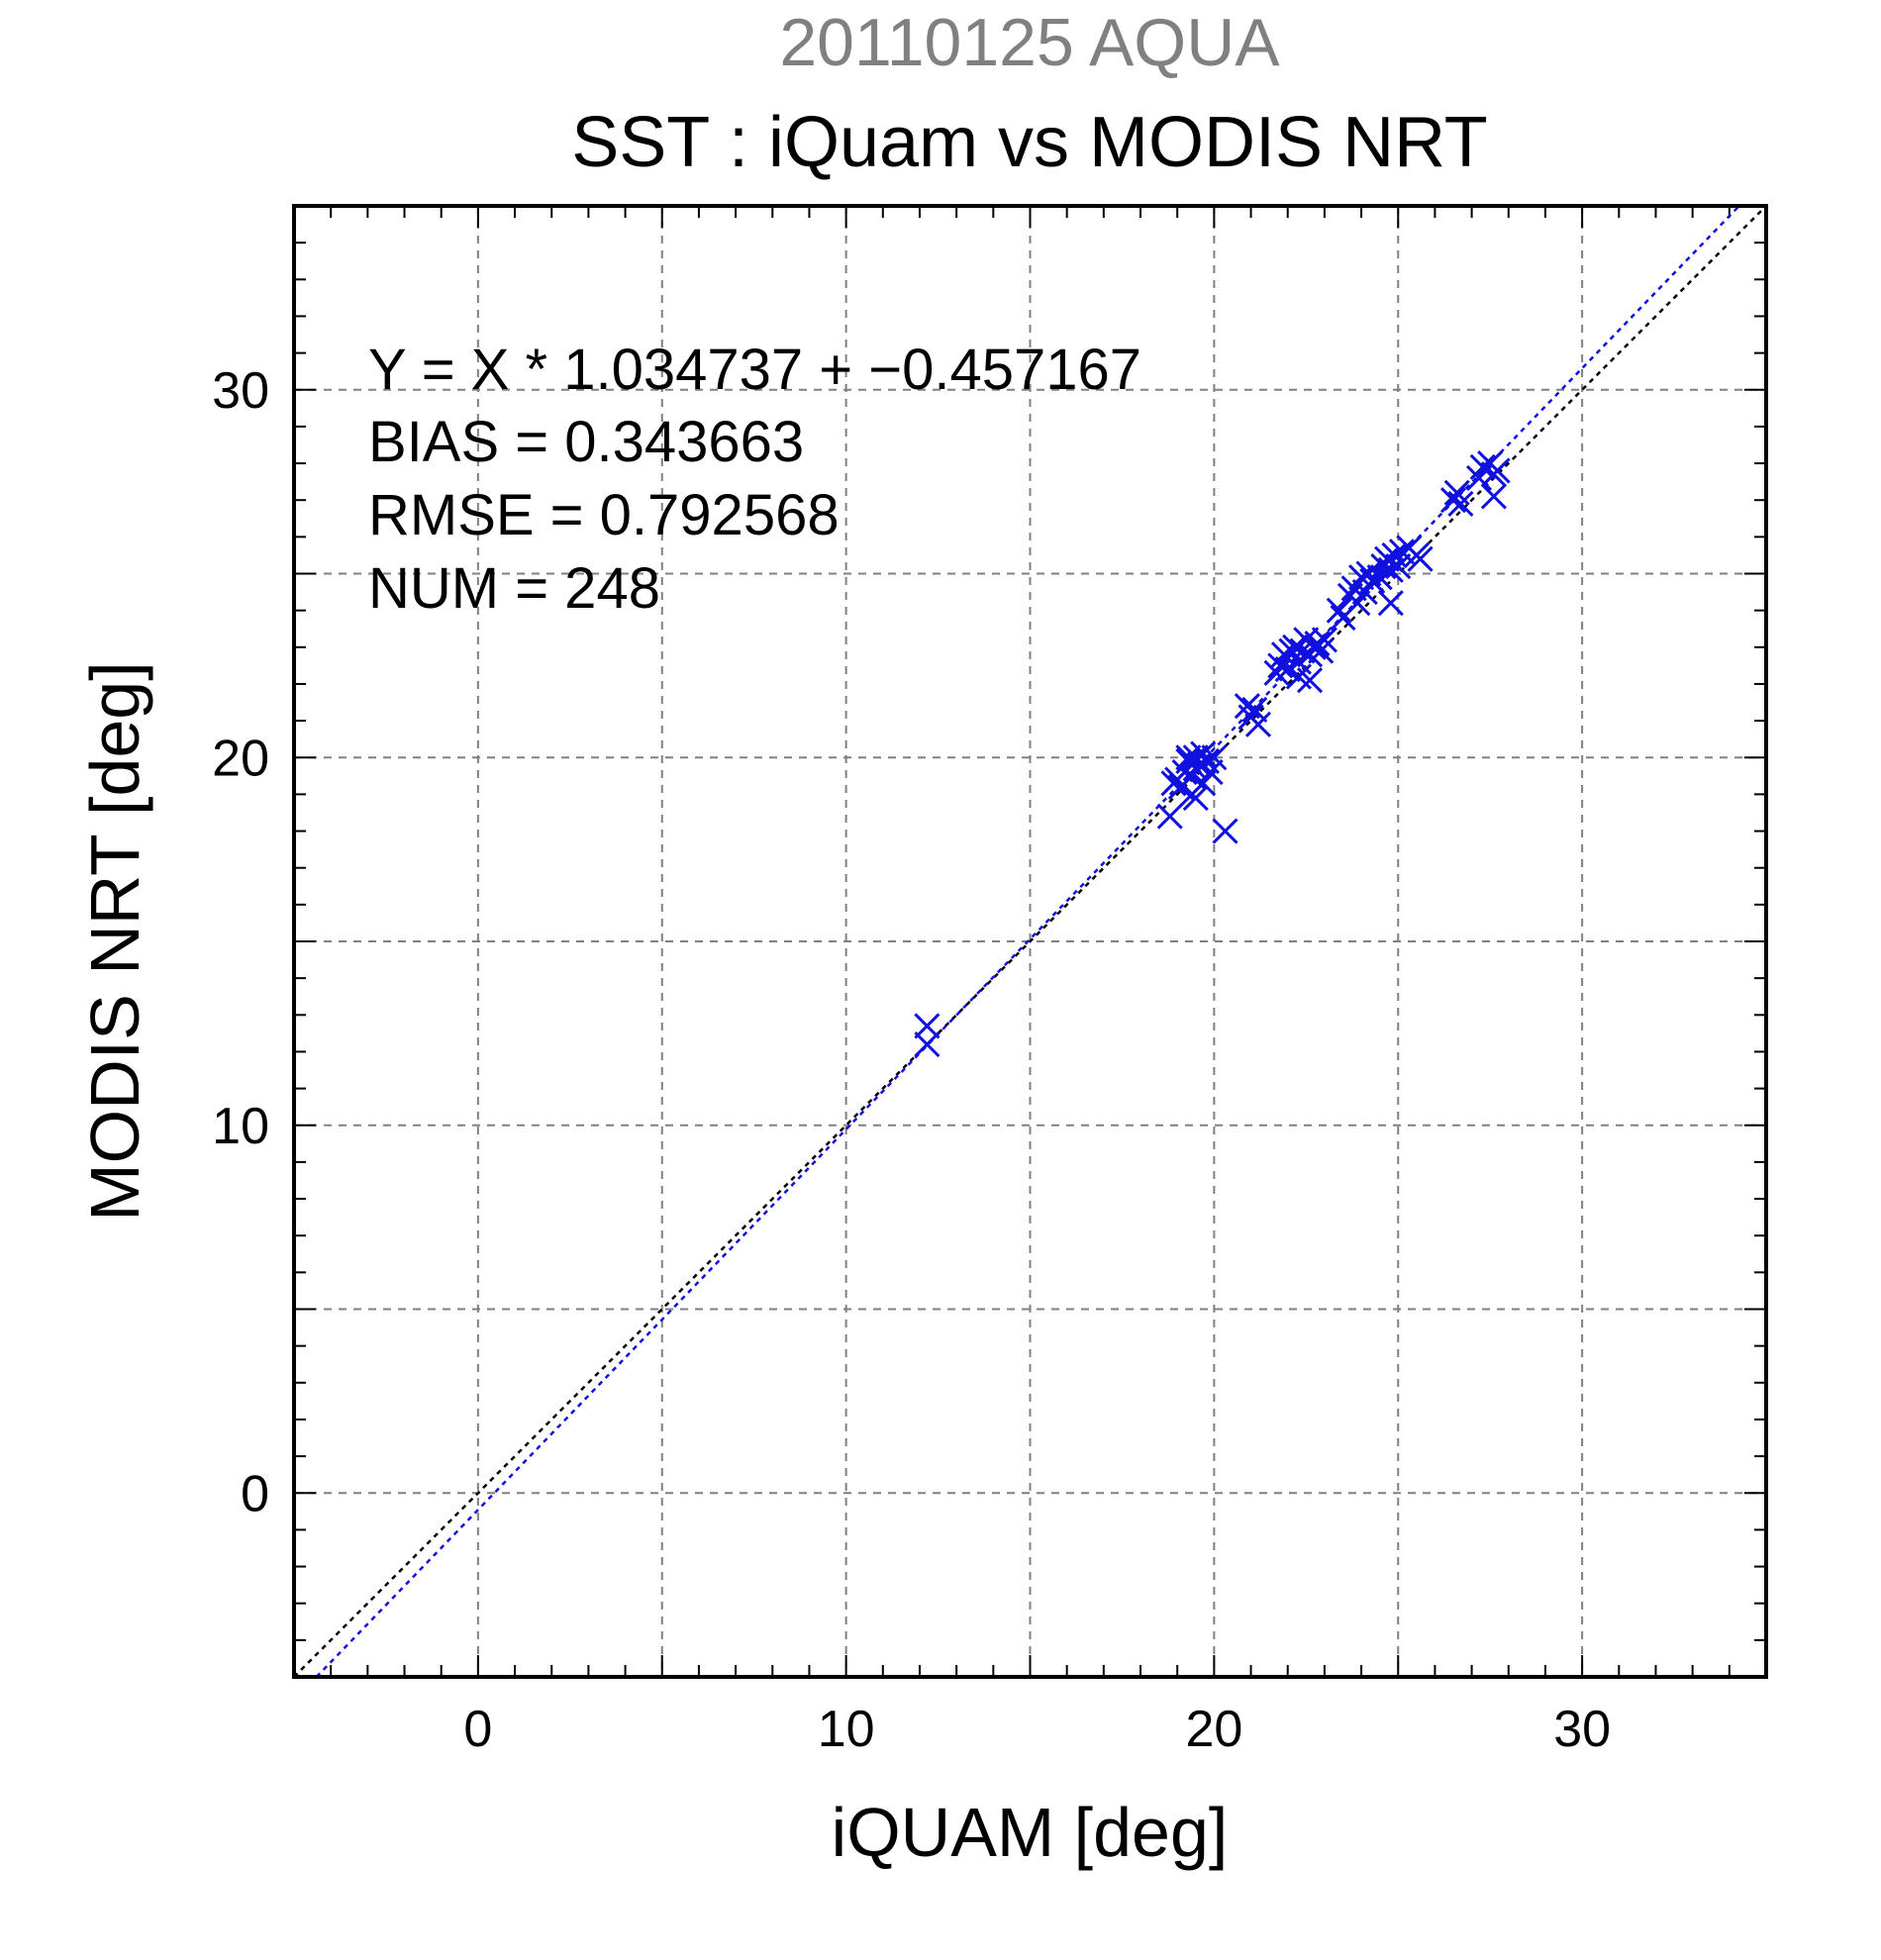 The image size is (1881, 1960). Describe the element at coordinates (604, 515) in the screenshot. I see `rmse-label: RMSE = 0.792568` at that location.